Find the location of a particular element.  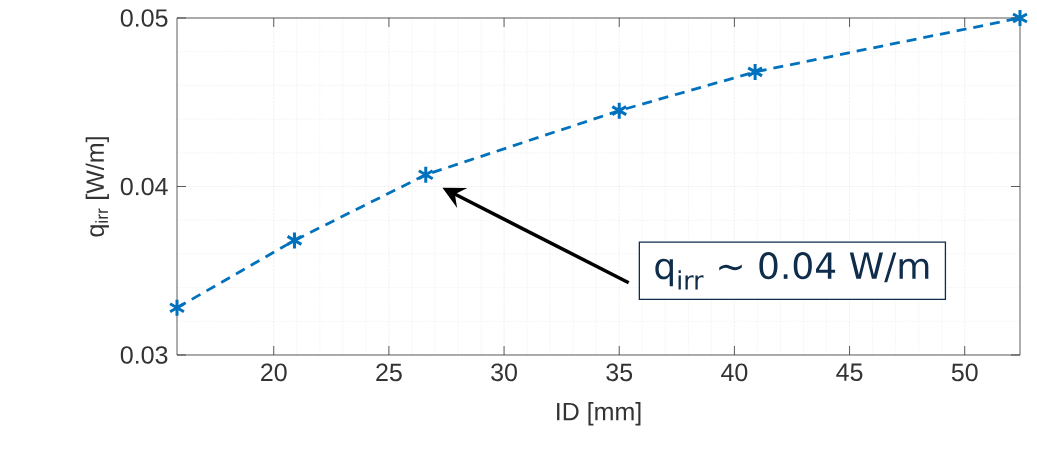

x-tick-label: 30 is located at coordinates (504, 372).